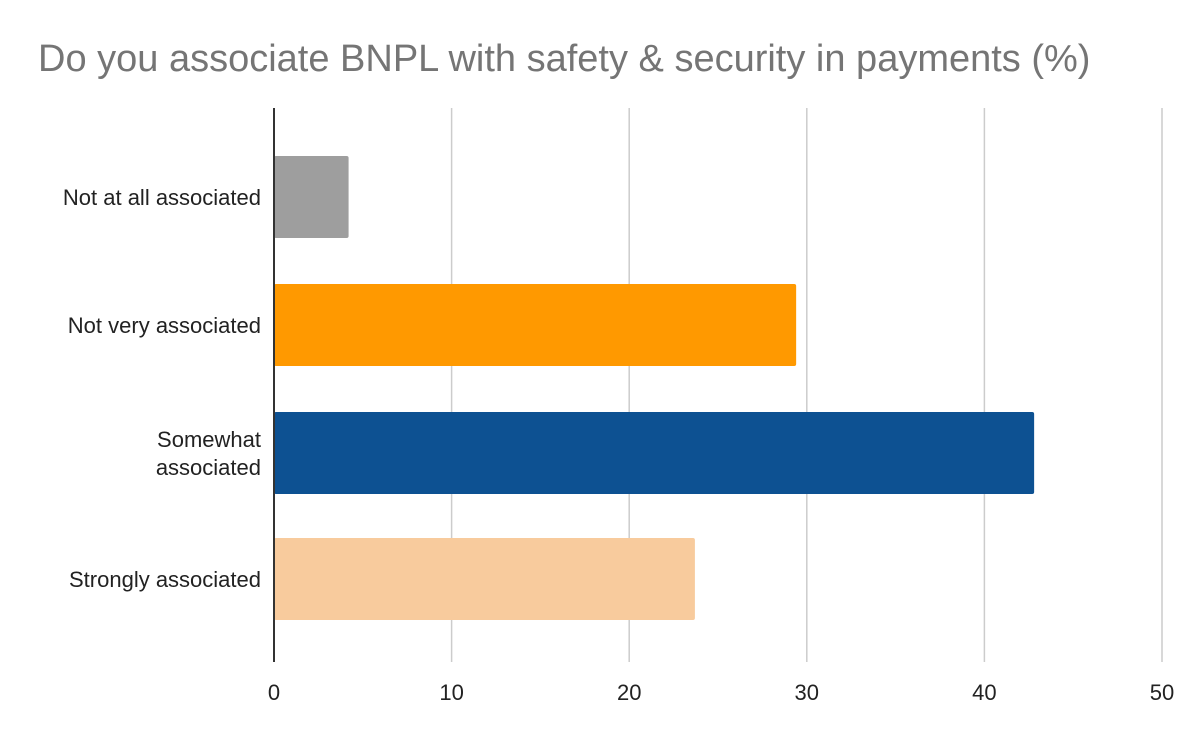  Describe the element at coordinates (807, 692) in the screenshot. I see `x-tick-label: 30` at that location.